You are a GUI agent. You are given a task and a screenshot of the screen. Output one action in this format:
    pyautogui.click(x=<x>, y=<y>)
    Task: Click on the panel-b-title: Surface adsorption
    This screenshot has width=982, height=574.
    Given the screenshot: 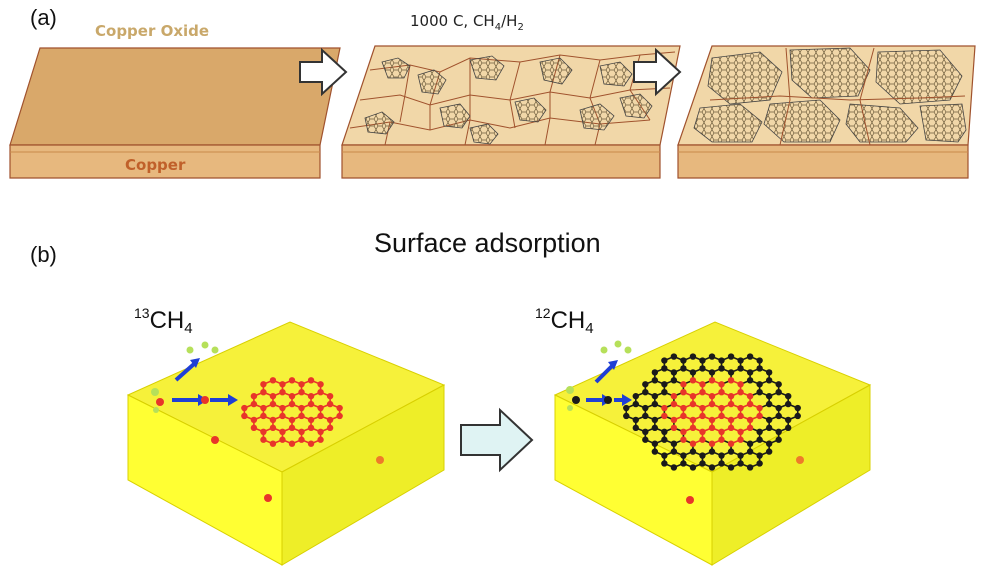 What is the action you would take?
    pyautogui.click(x=487, y=243)
    